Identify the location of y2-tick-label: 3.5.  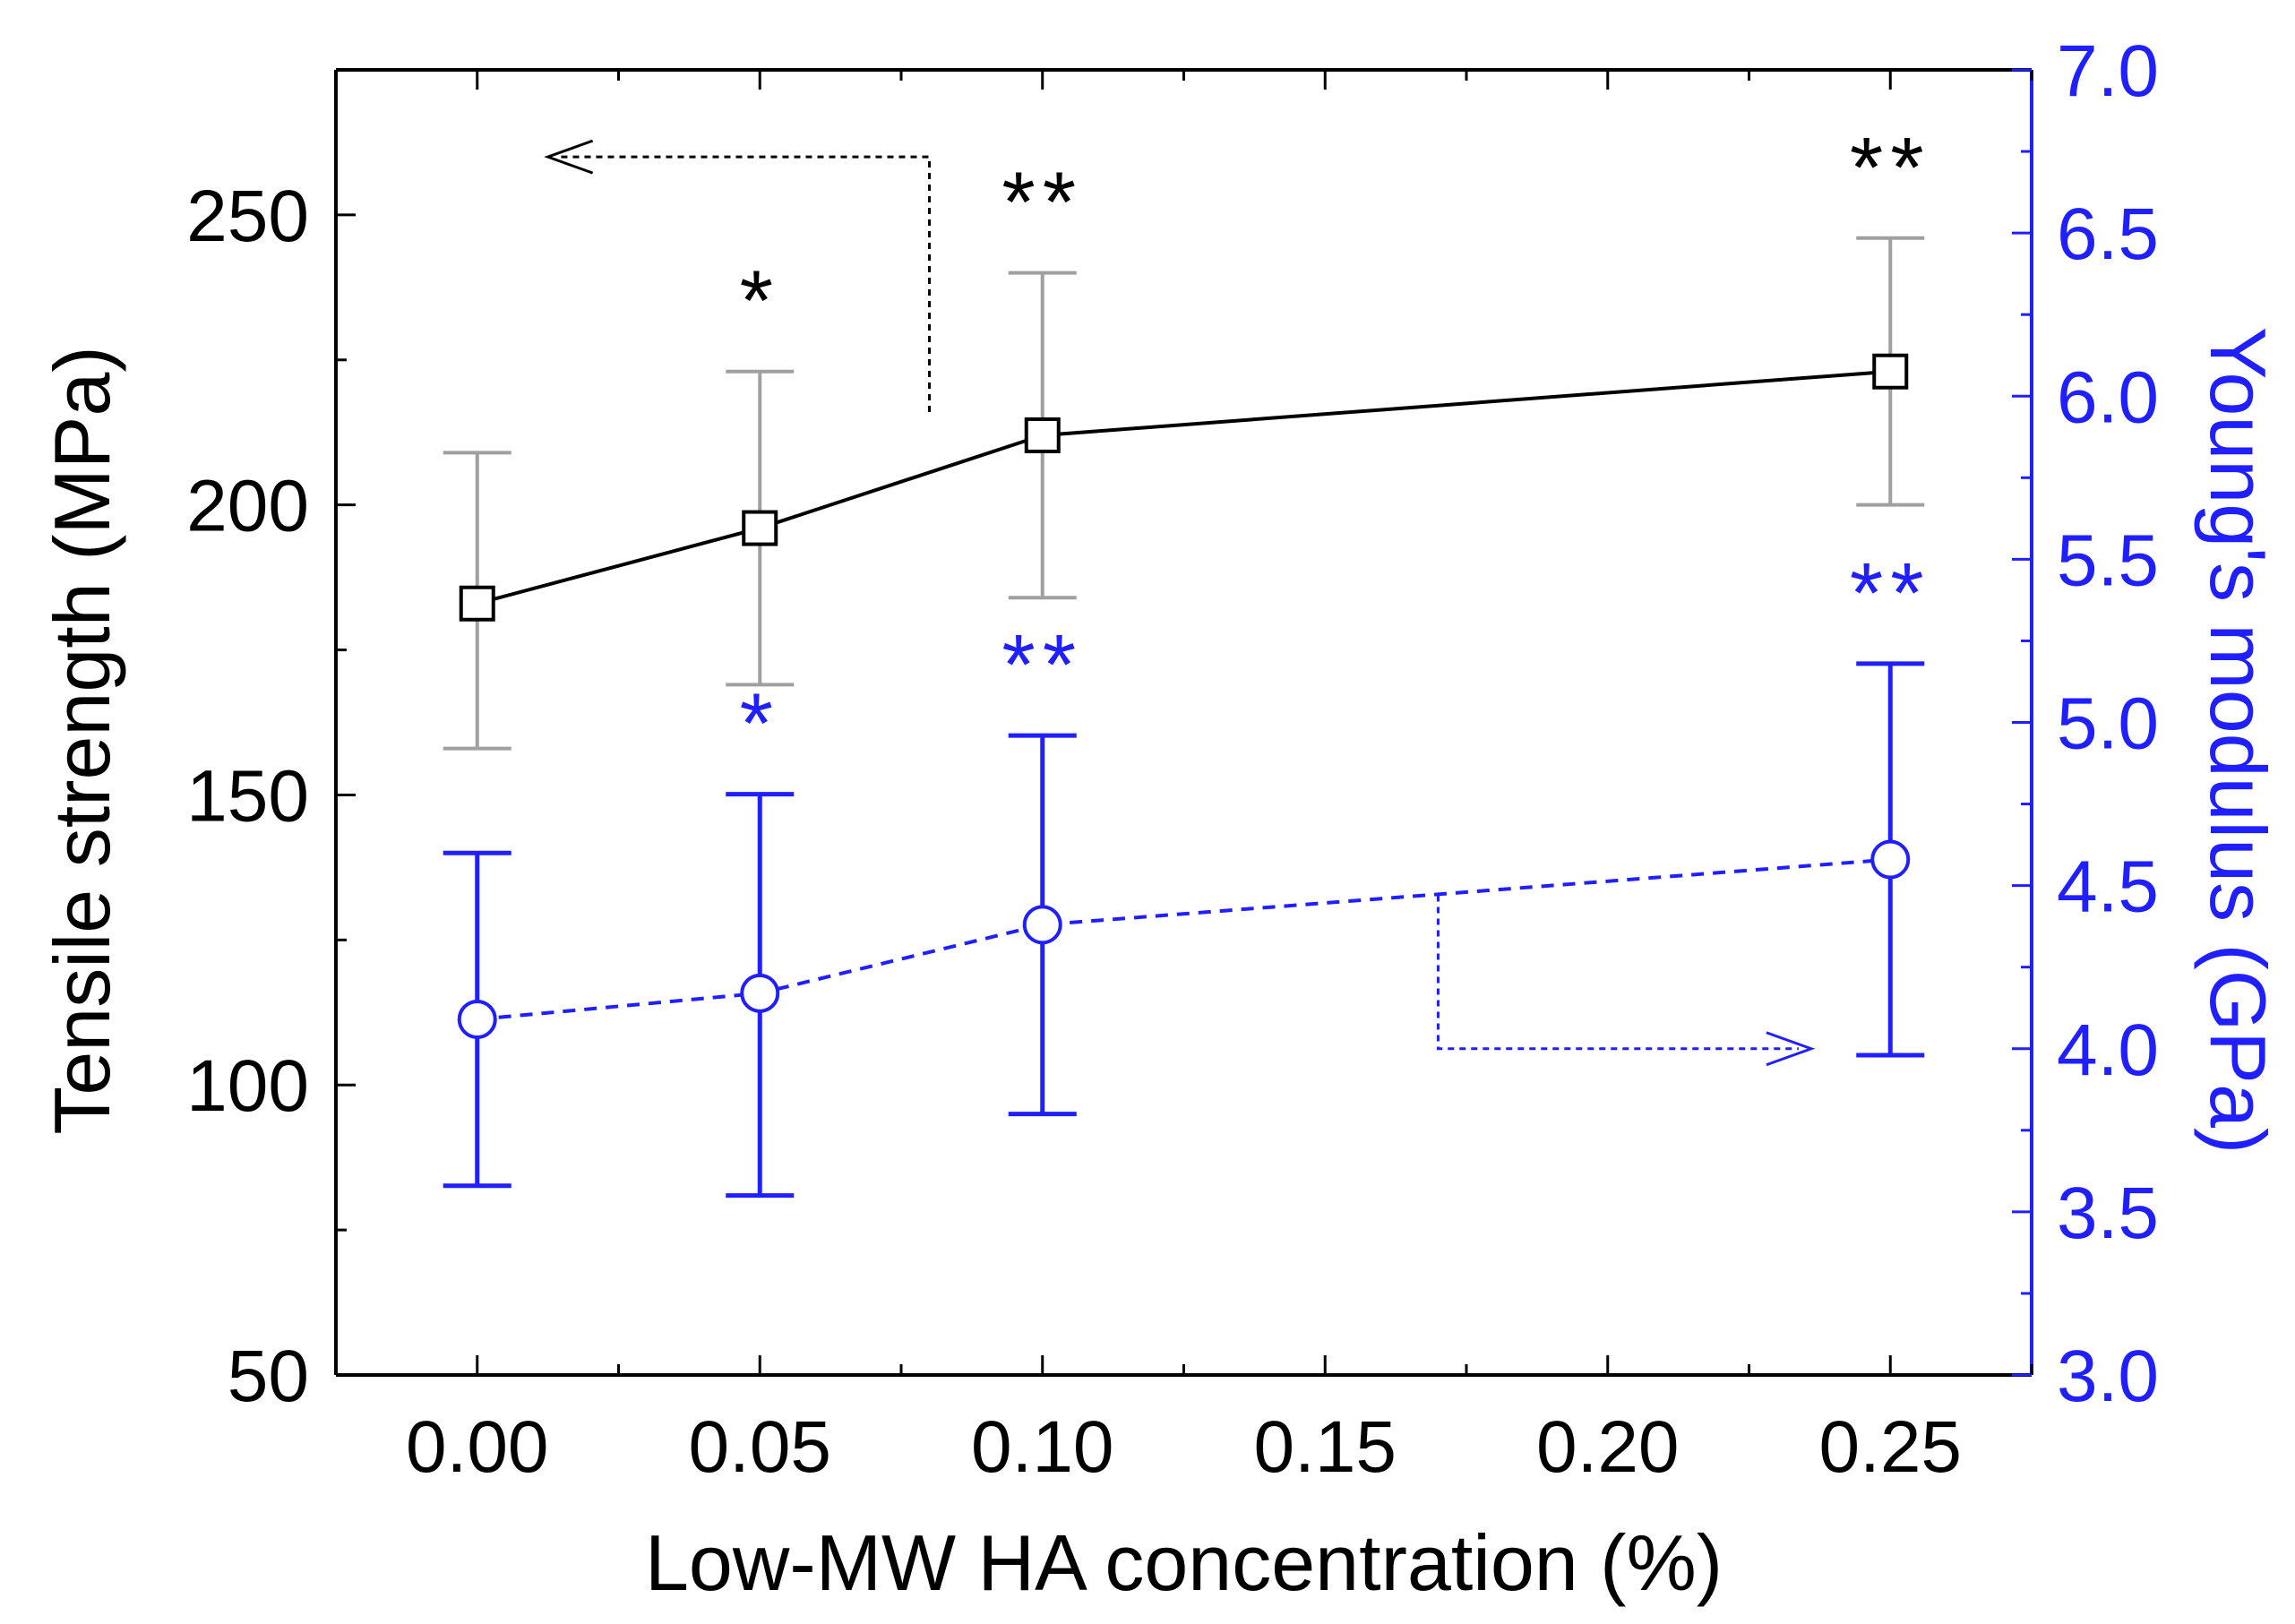
(2108, 1213).